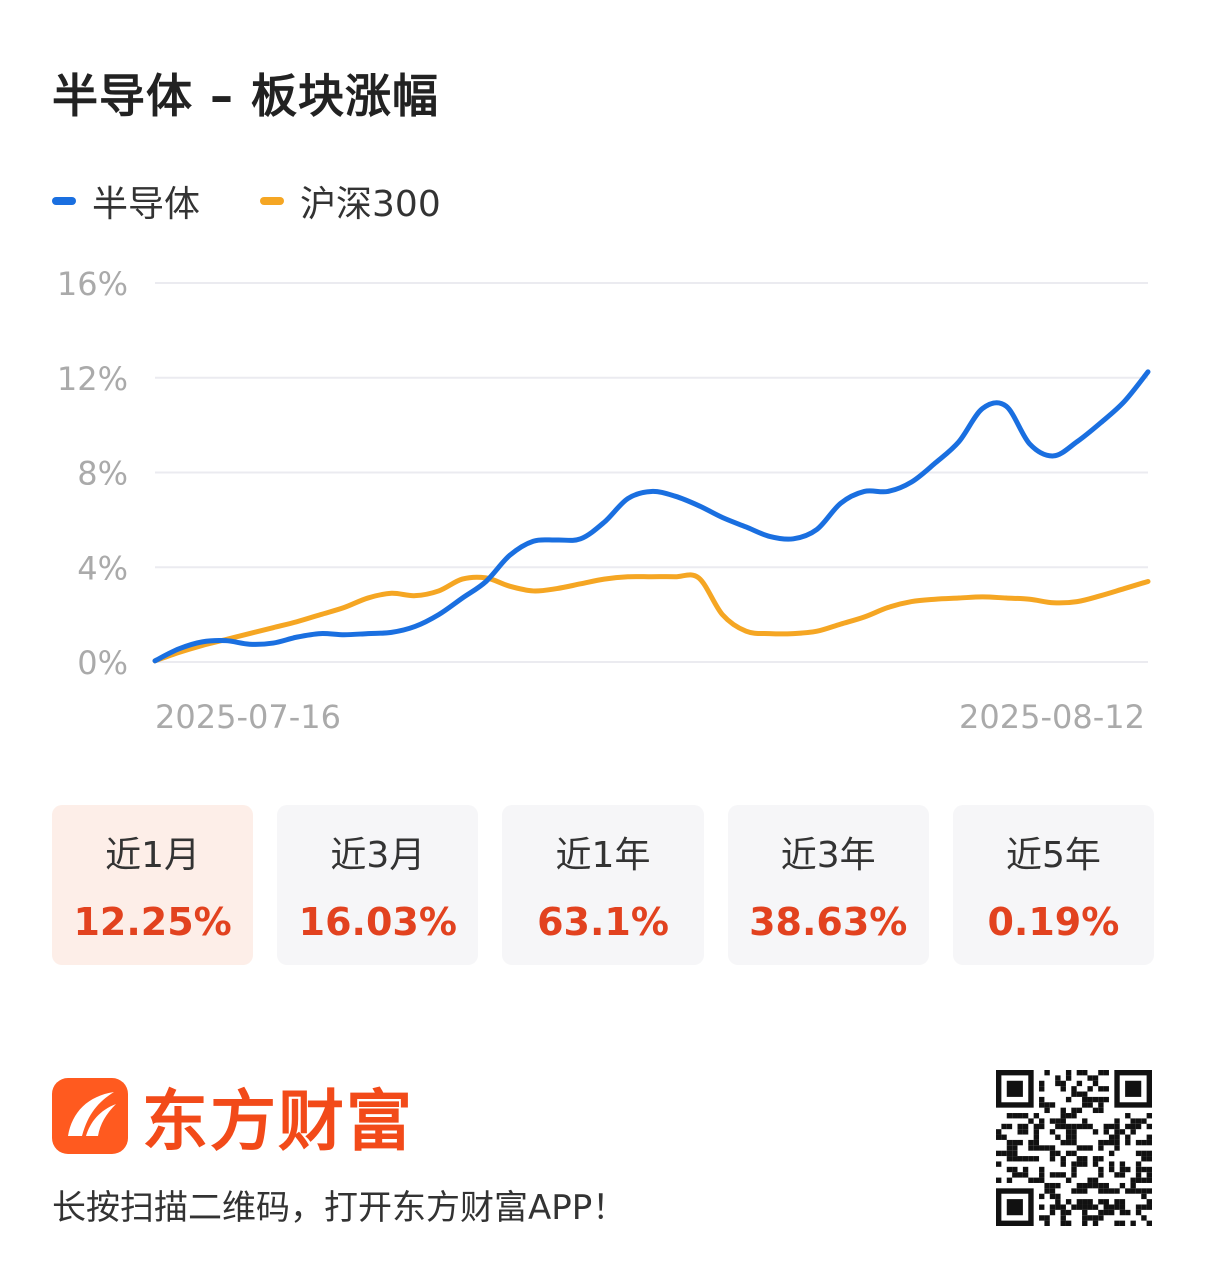  Describe the element at coordinates (828, 855) in the screenshot. I see `tab-label: 近3年` at that location.